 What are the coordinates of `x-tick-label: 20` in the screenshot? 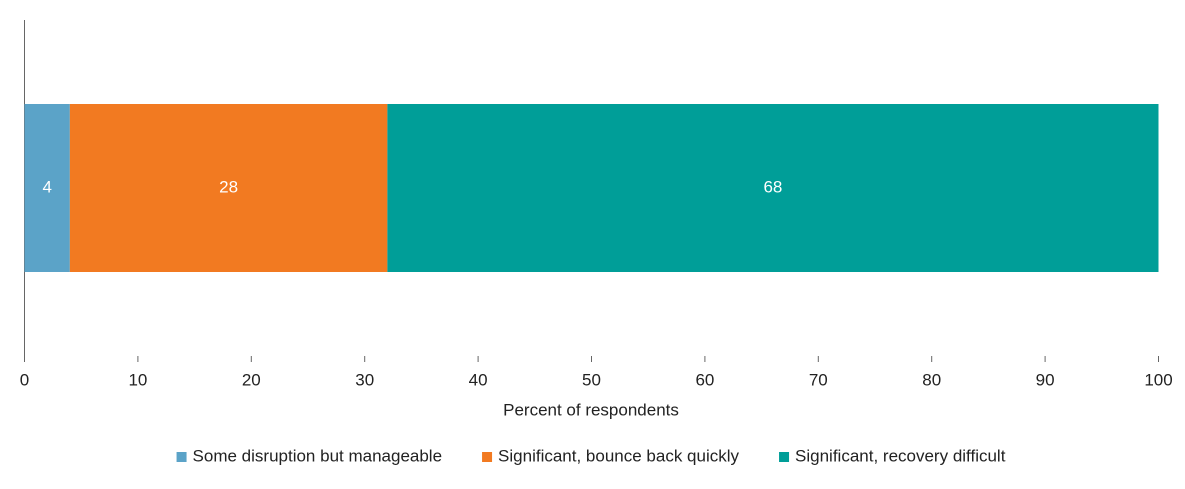 It's located at (251, 379).